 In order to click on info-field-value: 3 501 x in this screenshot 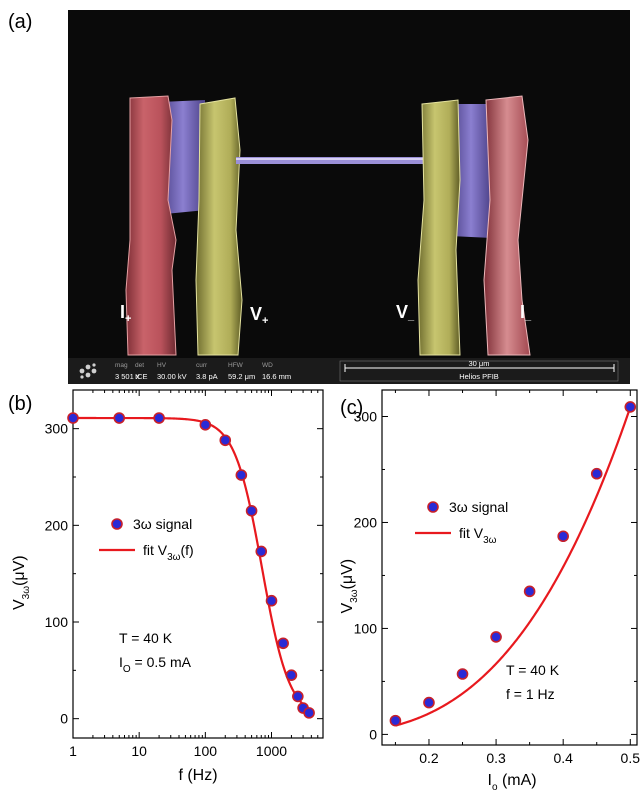, I will do `click(127, 376)`.